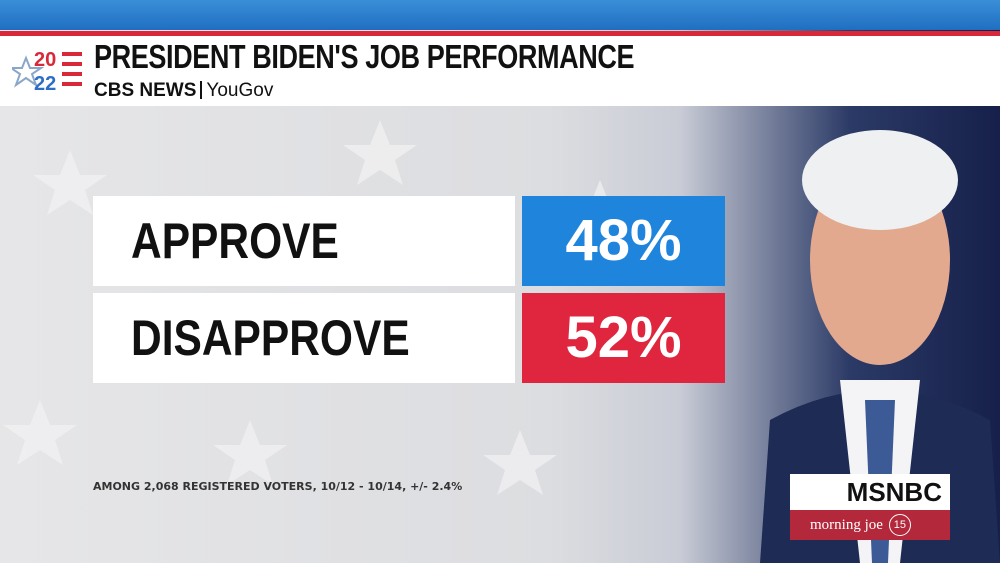  I want to click on row-label: APPROVE, so click(304, 241).